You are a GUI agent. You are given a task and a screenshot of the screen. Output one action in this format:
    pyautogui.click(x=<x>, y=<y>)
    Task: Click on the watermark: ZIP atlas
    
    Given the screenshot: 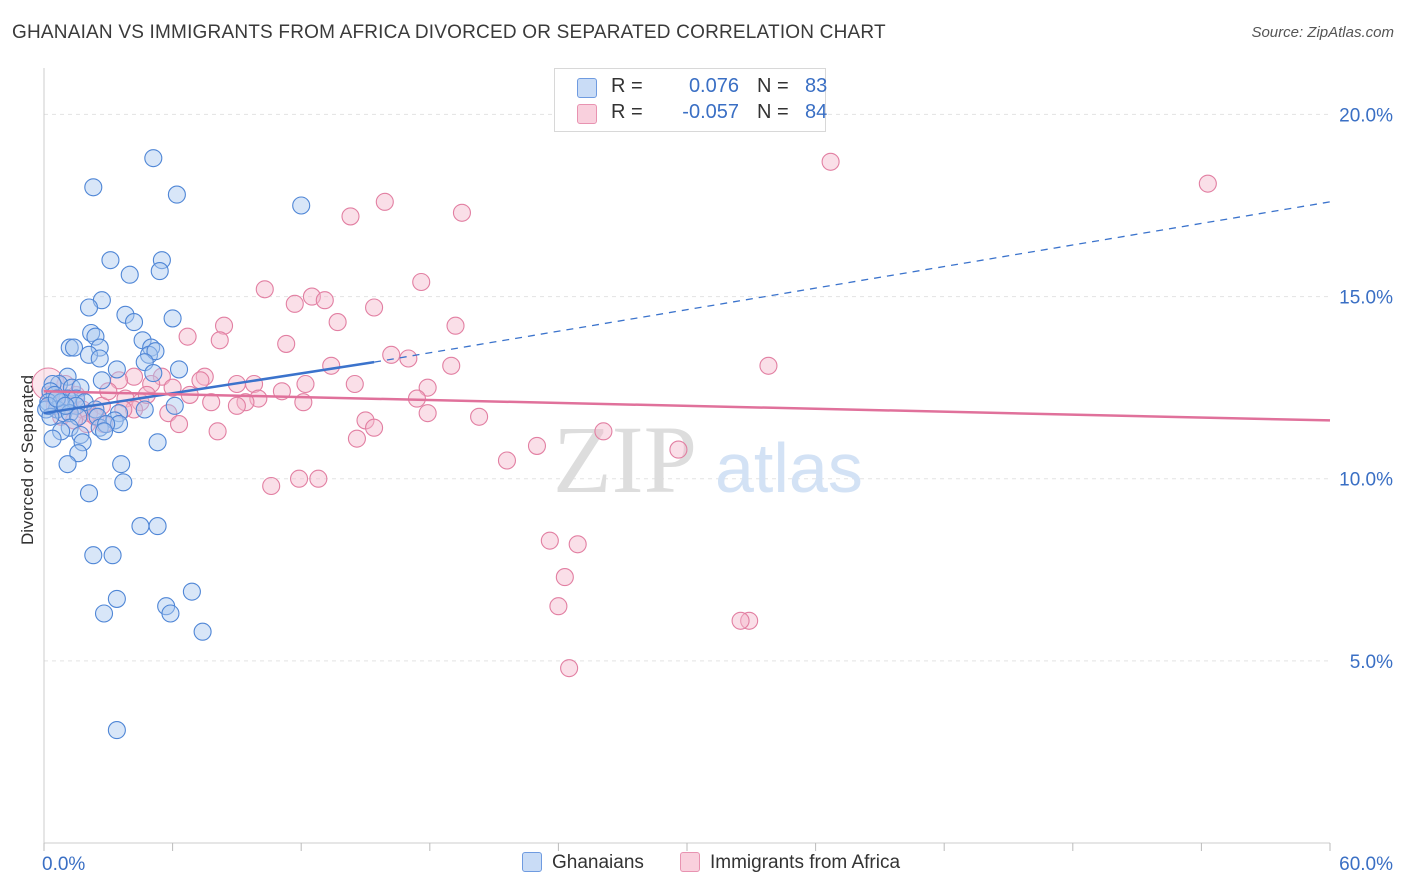 What is the action you would take?
    pyautogui.click(x=708, y=459)
    